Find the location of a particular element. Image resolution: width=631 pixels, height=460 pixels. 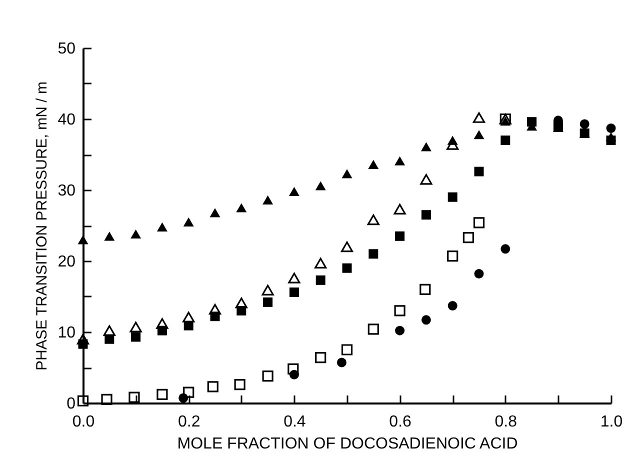

y-tick-label: 40 is located at coordinates (67, 120).